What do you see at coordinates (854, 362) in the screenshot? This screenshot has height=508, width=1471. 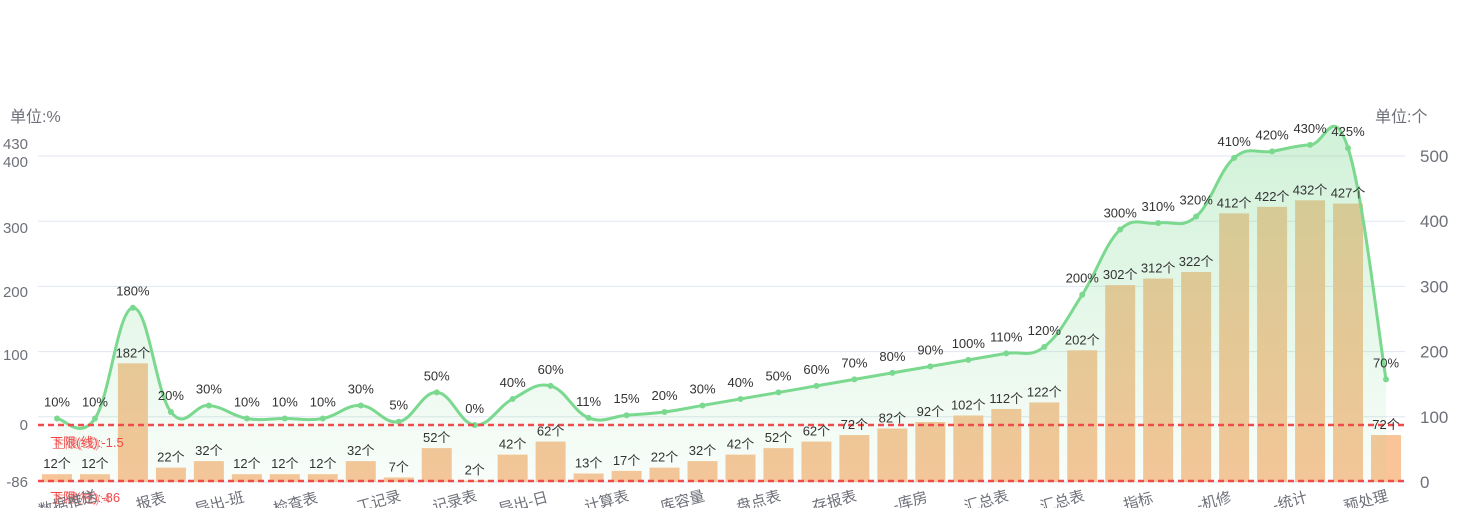 I see `line-data-label: 70%` at bounding box center [854, 362].